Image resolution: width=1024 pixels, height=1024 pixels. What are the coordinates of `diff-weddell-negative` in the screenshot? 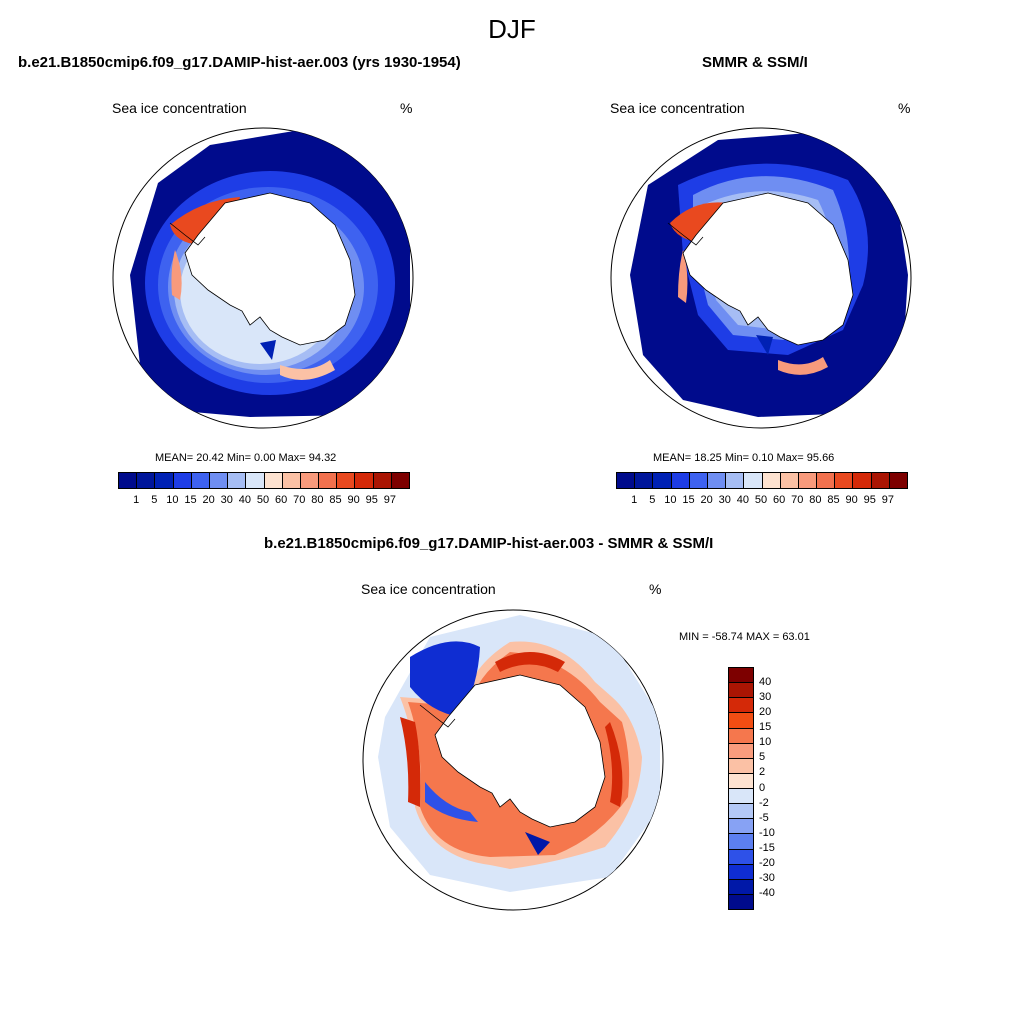 It's located at (445, 679).